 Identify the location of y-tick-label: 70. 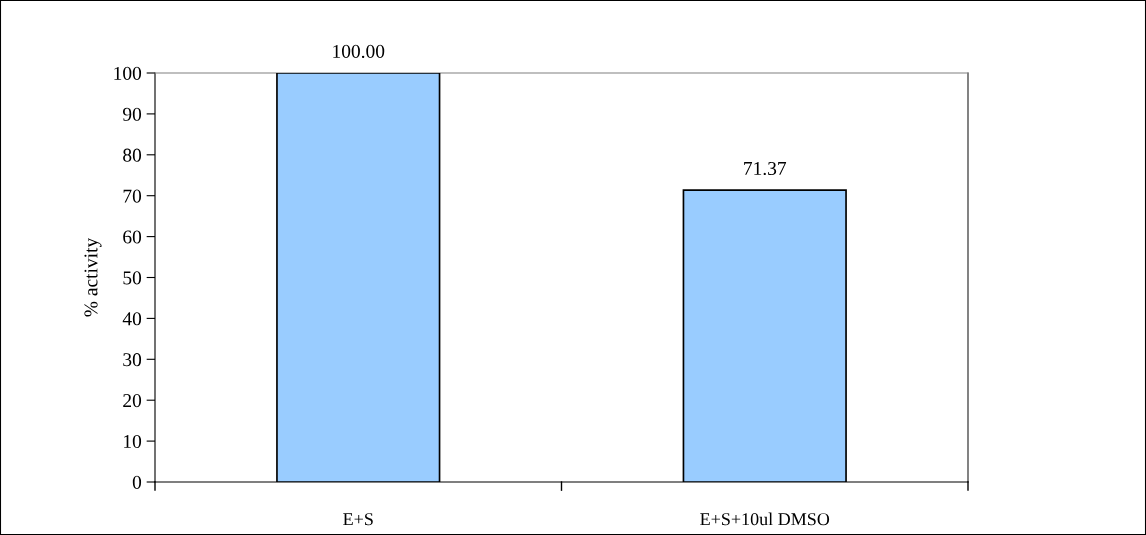
(132, 196).